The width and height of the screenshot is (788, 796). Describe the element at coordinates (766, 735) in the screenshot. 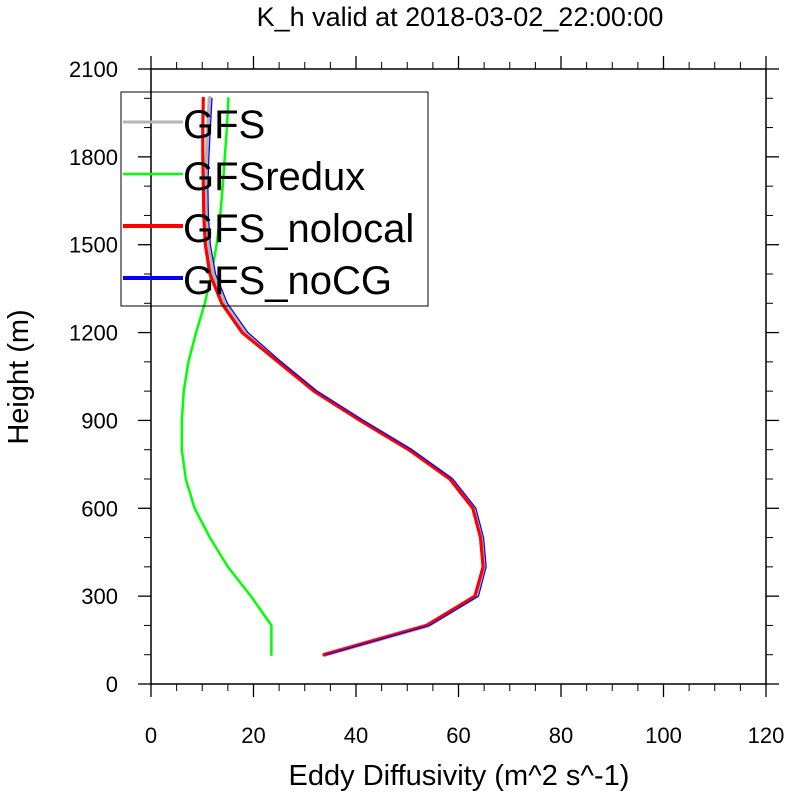

I see `x-tick-label: 120` at that location.